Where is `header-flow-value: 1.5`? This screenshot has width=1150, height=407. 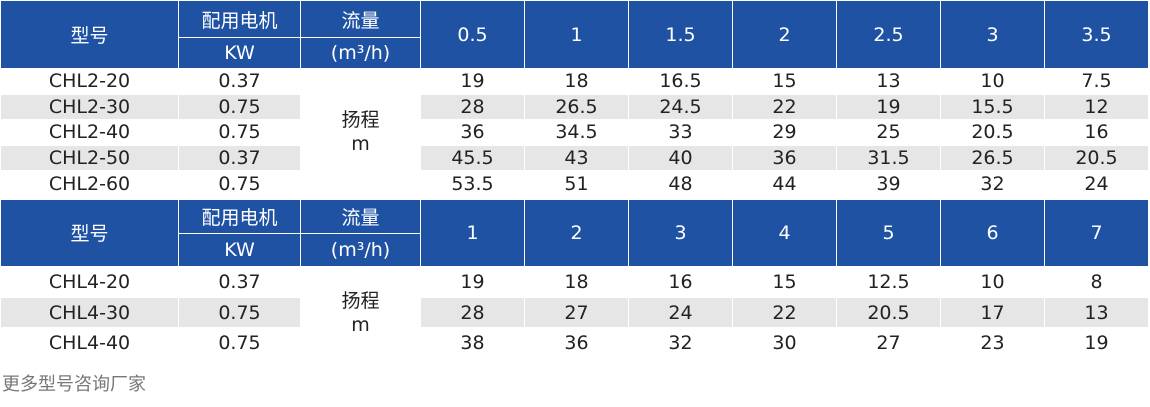 header-flow-value: 1.5 is located at coordinates (680, 34).